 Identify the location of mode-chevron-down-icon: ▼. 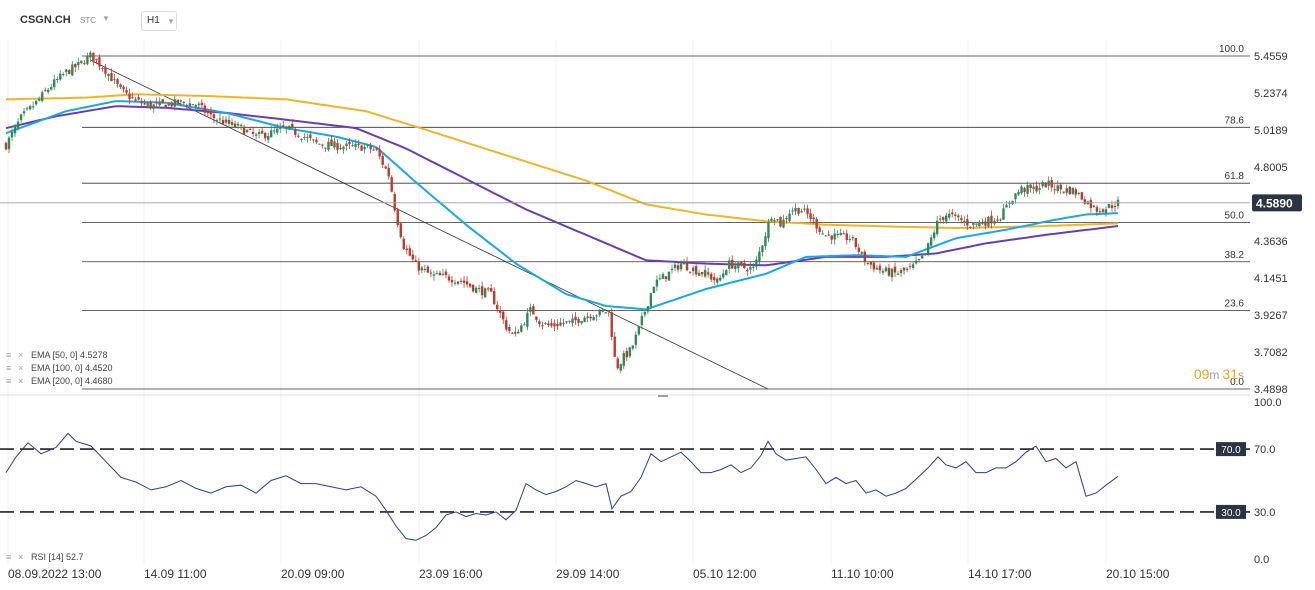
(106, 18).